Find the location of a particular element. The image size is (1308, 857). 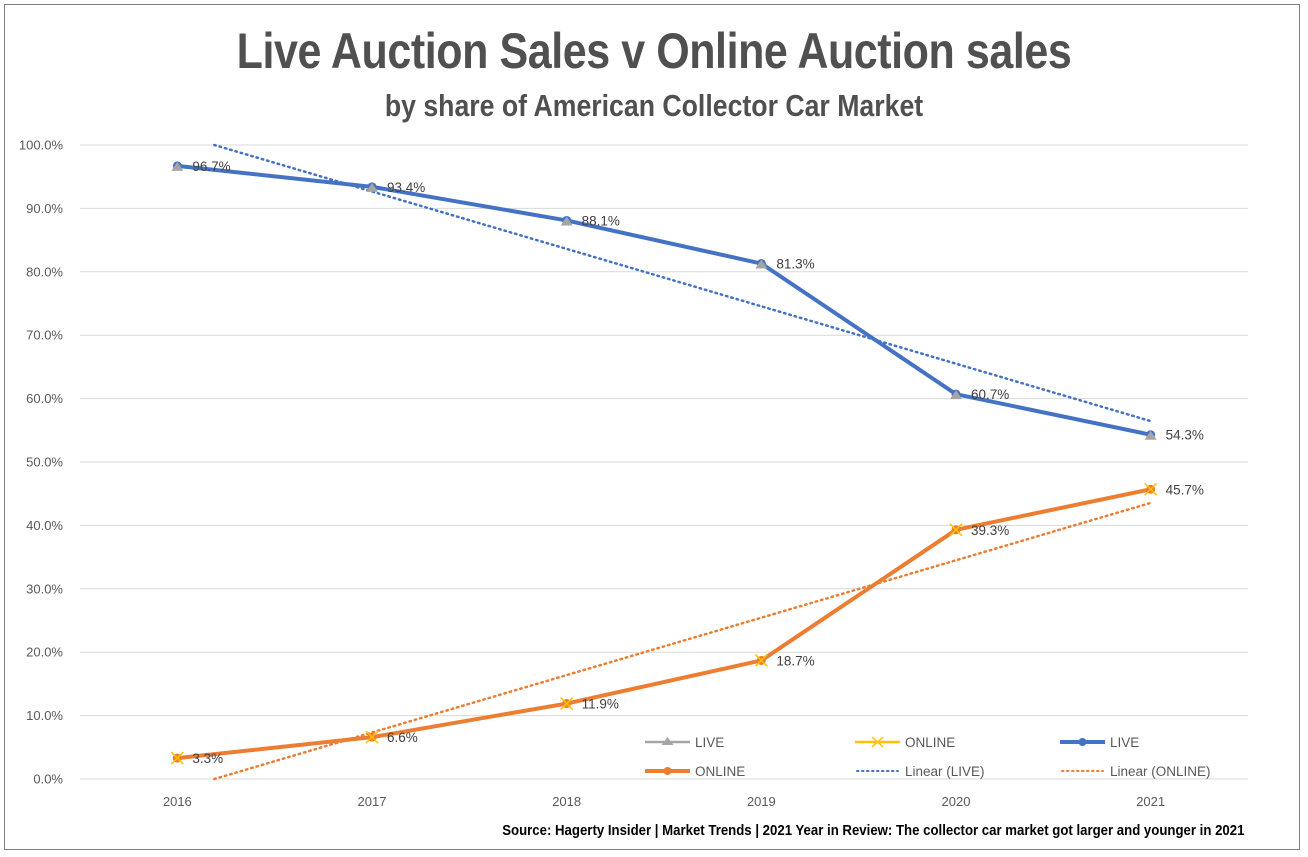

y-tick-label: 30.0% is located at coordinates (44, 588).